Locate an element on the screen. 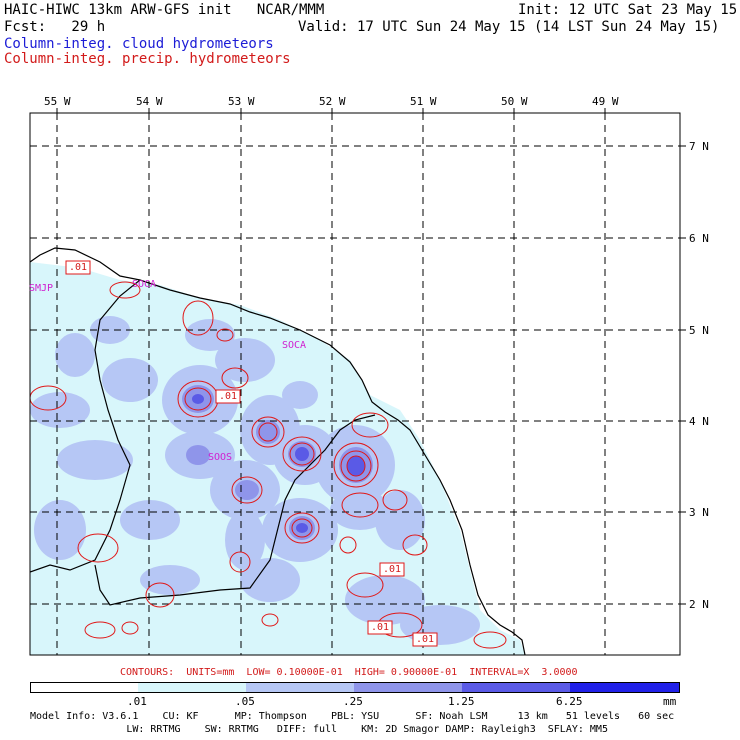 This screenshot has width=740, height=740. forecast-hour: Fcst: 29 h is located at coordinates (55, 27).